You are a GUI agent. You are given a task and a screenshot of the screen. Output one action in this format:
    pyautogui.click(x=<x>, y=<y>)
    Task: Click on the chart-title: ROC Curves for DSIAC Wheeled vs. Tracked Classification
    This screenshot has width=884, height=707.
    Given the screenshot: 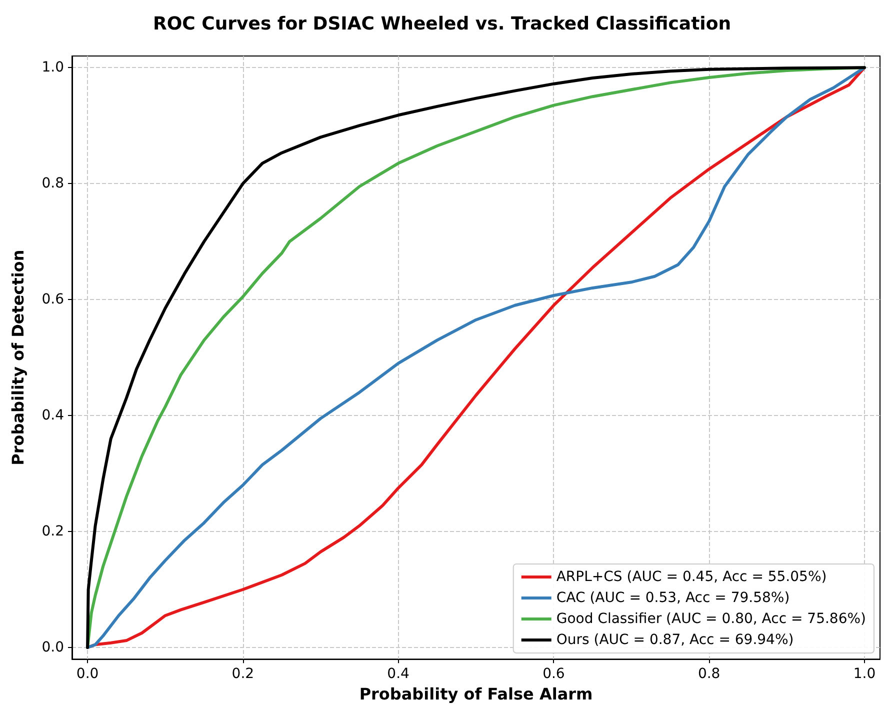 What is the action you would take?
    pyautogui.click(x=442, y=24)
    